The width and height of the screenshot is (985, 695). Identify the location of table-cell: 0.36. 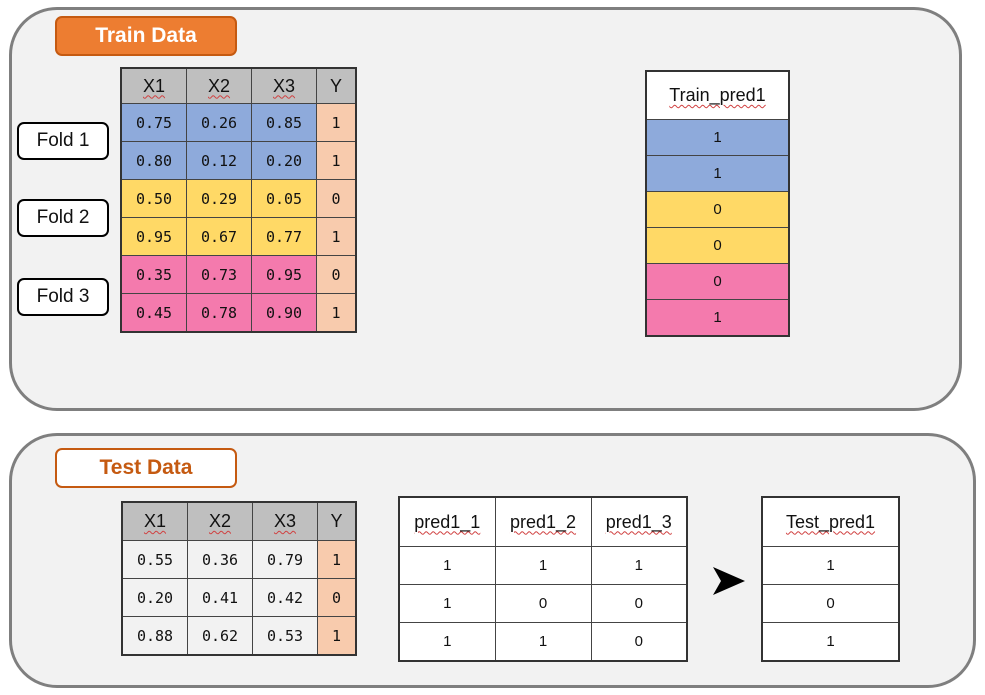
(220, 559).